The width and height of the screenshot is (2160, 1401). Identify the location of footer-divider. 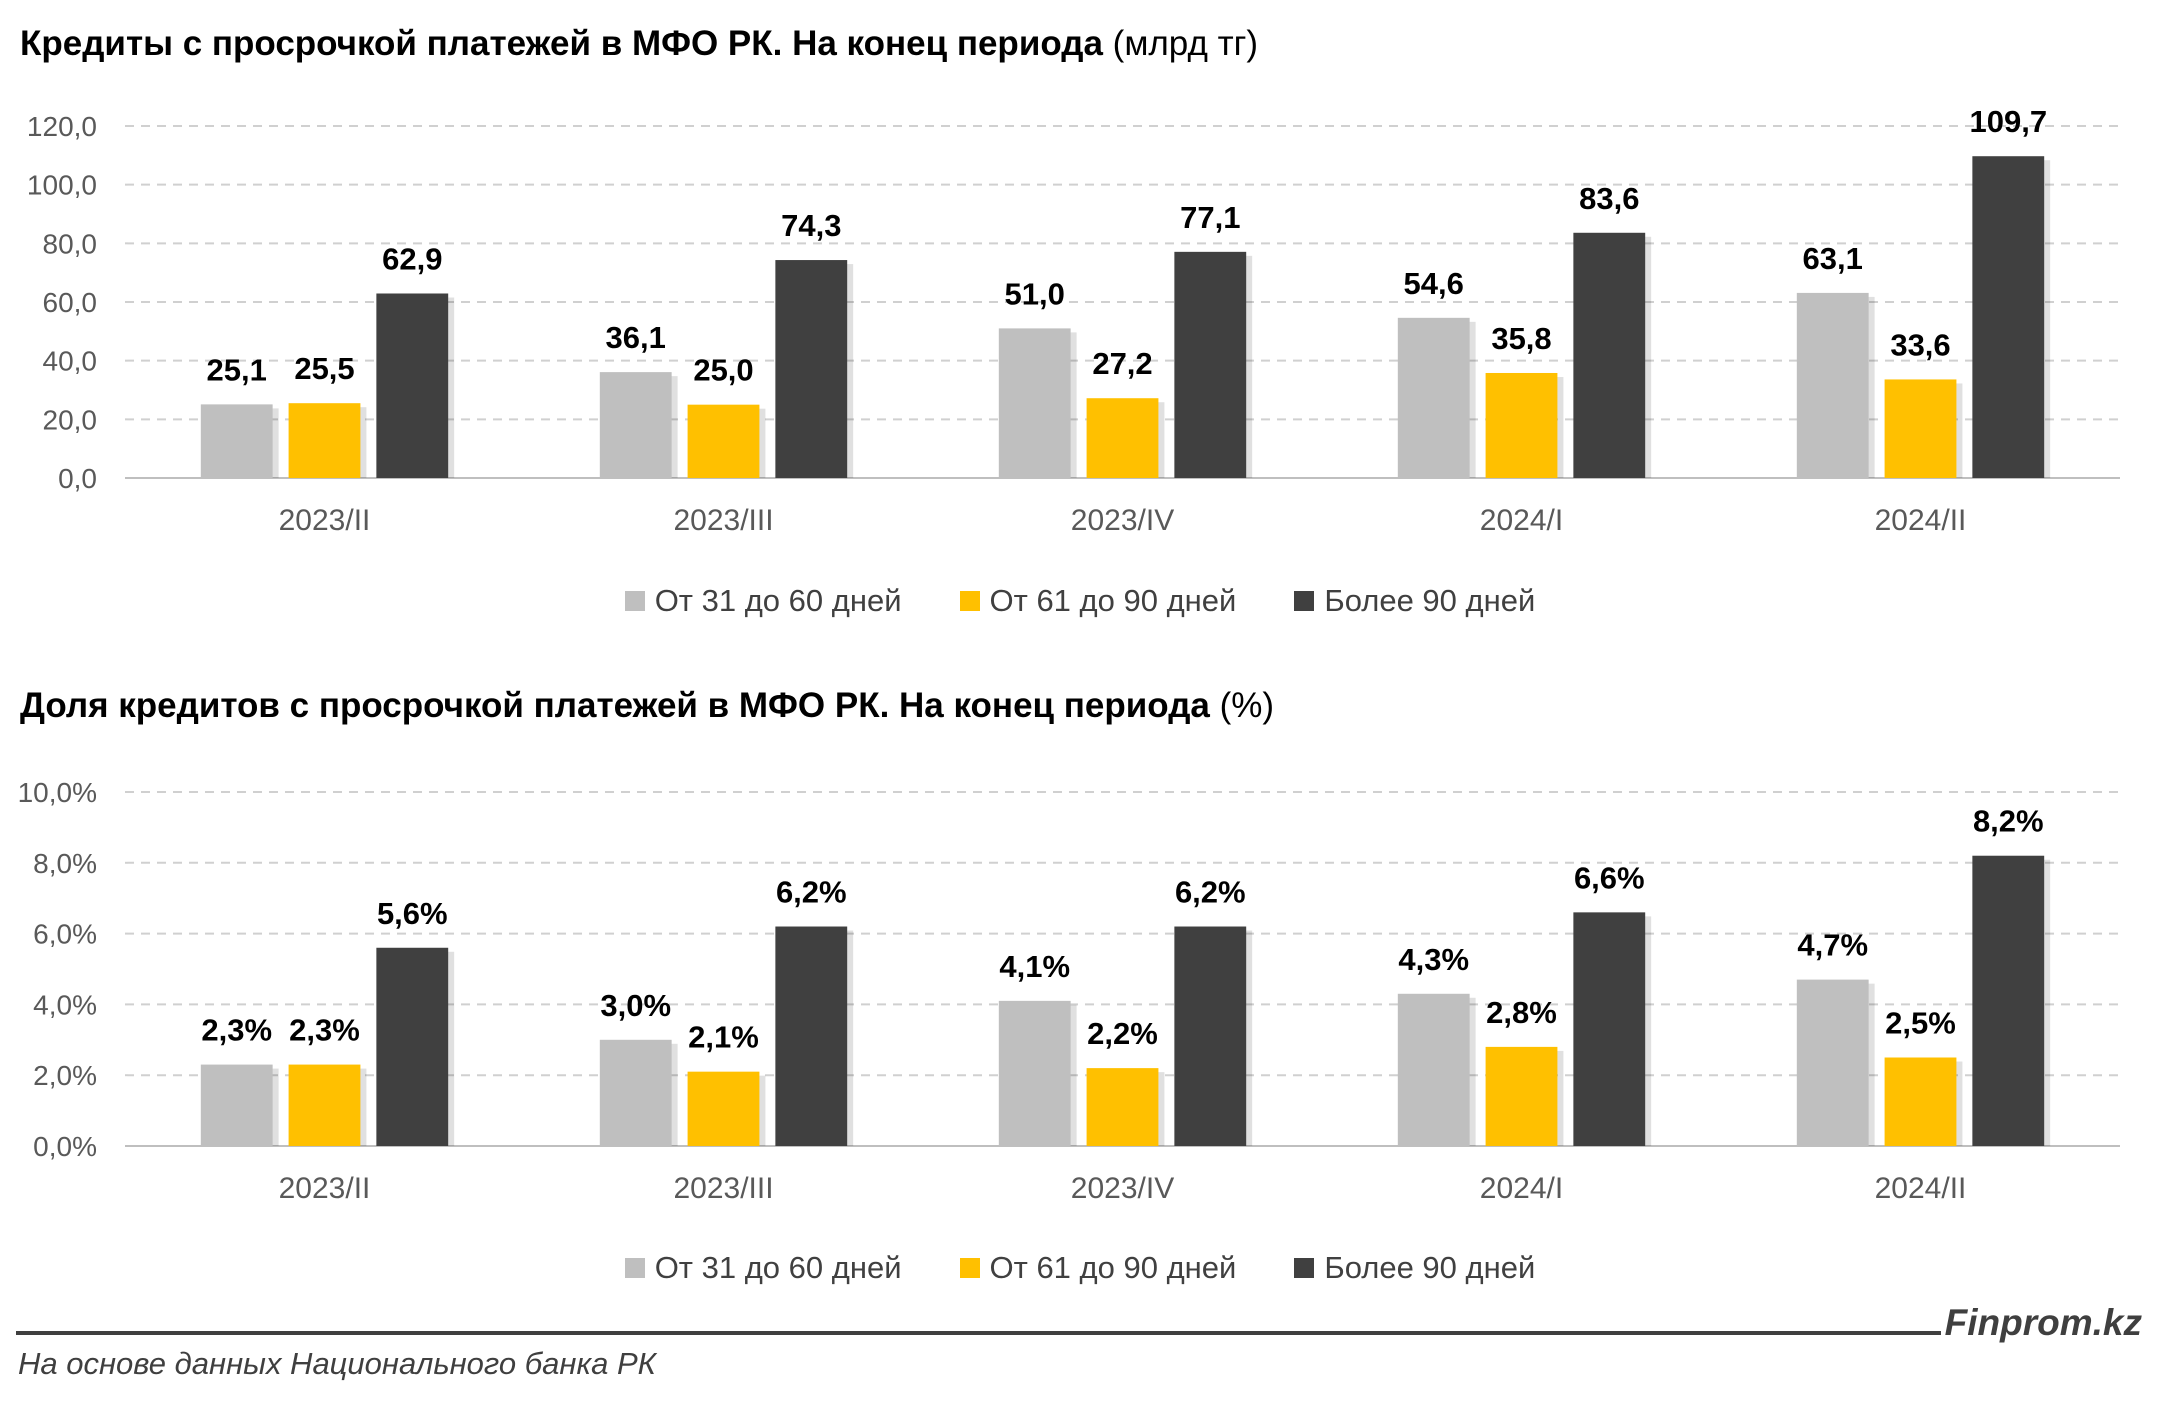
(978, 1333).